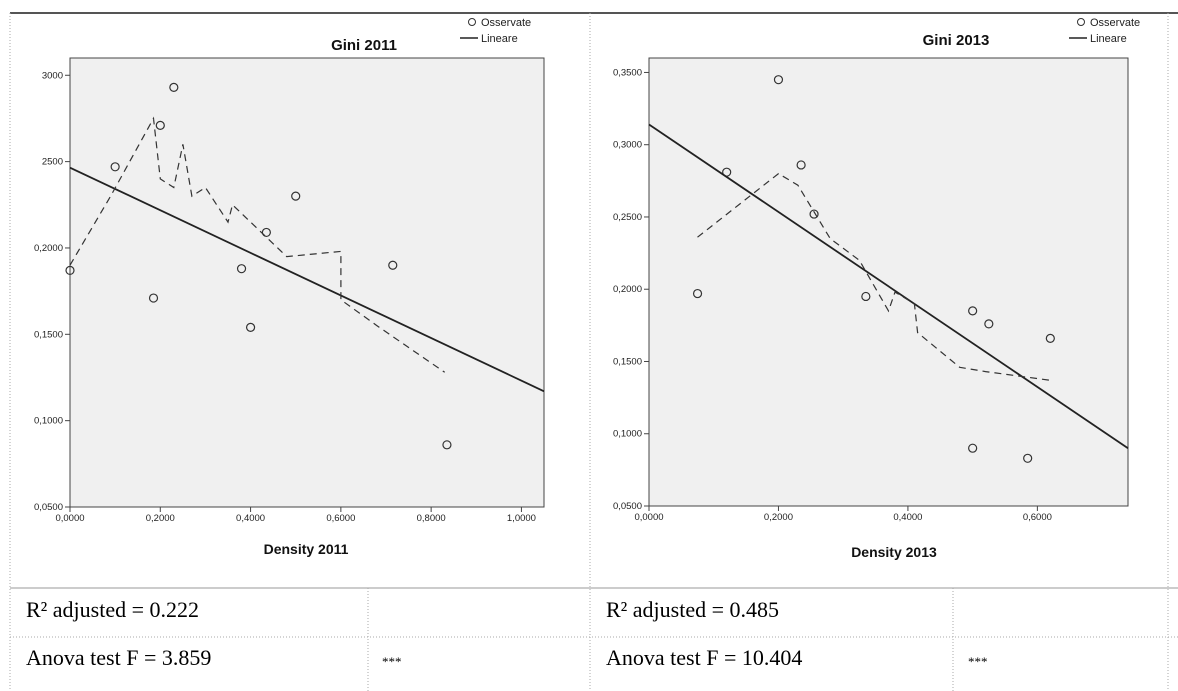 The width and height of the screenshot is (1178, 691). Describe the element at coordinates (521, 518) in the screenshot. I see `x-tick-label: 1,0000` at that location.